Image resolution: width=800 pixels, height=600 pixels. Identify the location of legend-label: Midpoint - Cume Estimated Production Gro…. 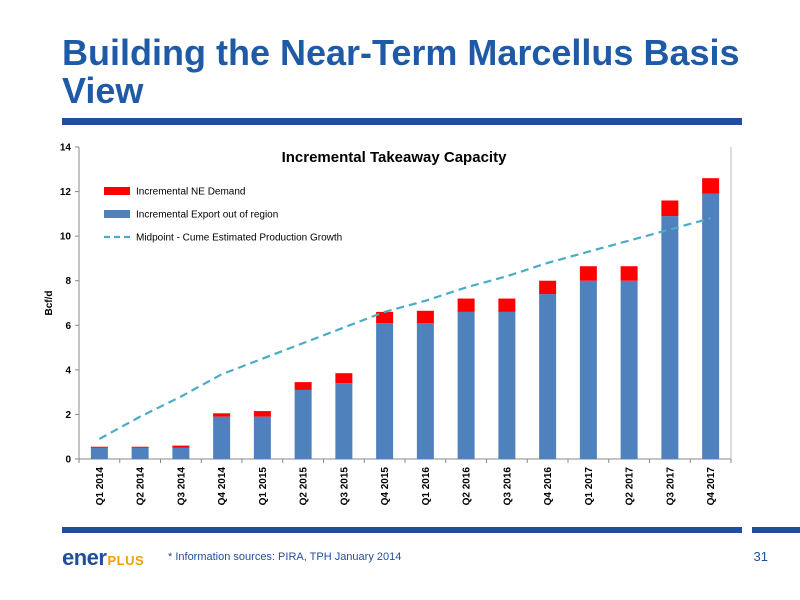
(239, 238).